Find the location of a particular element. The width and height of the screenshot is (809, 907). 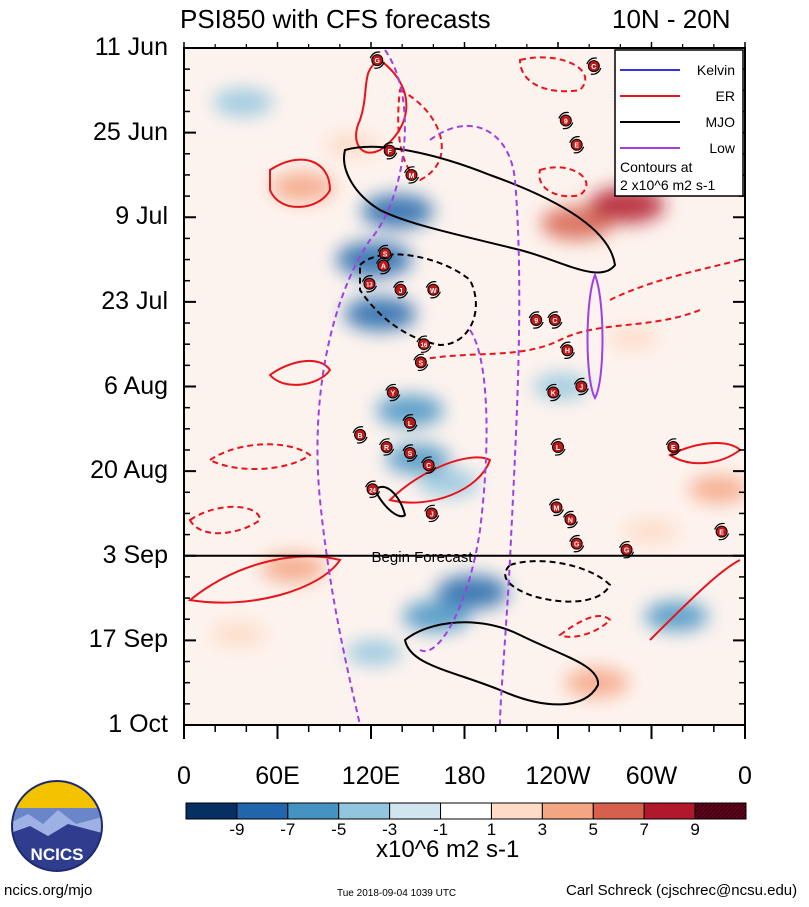

y-tick-label: 3 Sep is located at coordinates (135, 554).